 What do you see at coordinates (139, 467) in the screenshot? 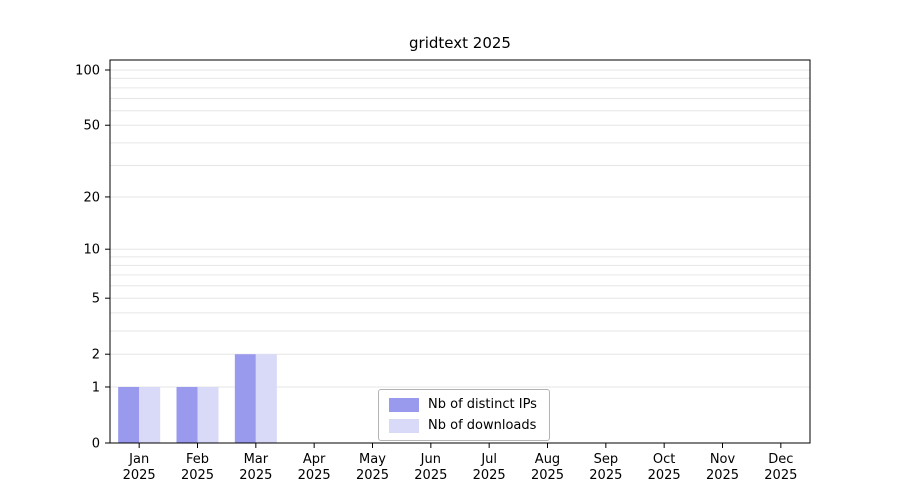
I see `x-tick-label: Jan 2025` at bounding box center [139, 467].